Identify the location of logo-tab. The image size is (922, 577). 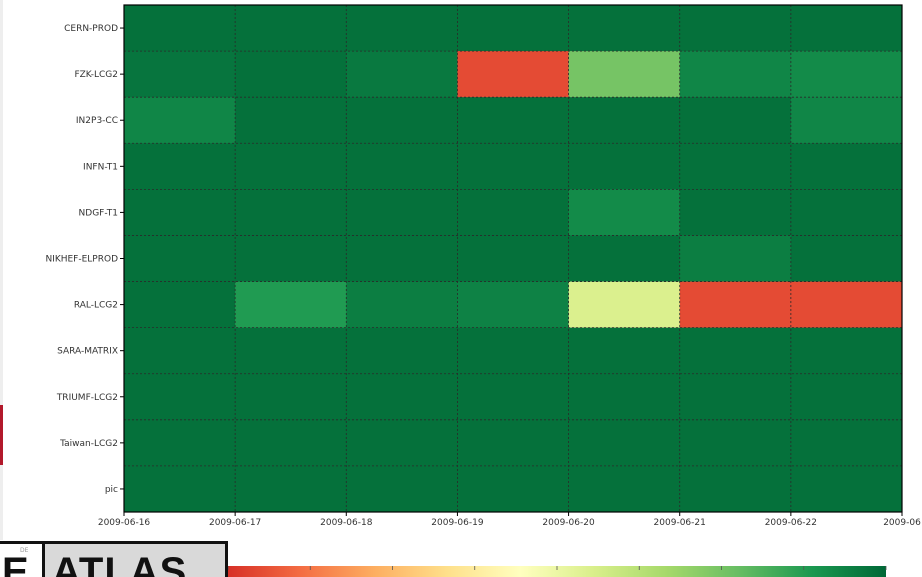
(135, 560).